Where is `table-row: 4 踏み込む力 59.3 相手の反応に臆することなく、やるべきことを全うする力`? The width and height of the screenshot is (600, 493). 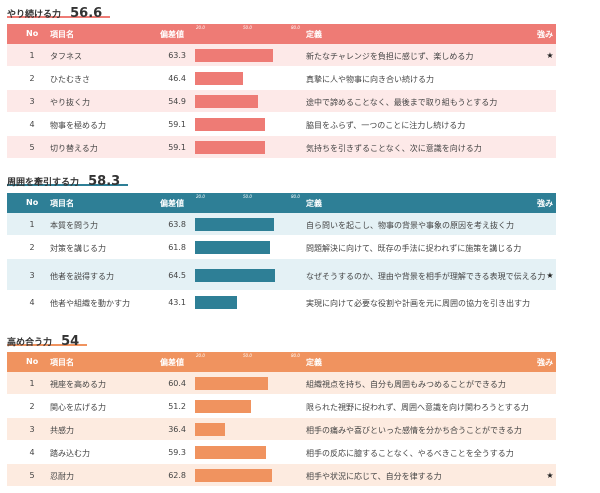
table-row: 4 踏み込む力 59.3 相手の反応に臆することなく、やるべきことを全うする力 is located at coordinates (281, 452).